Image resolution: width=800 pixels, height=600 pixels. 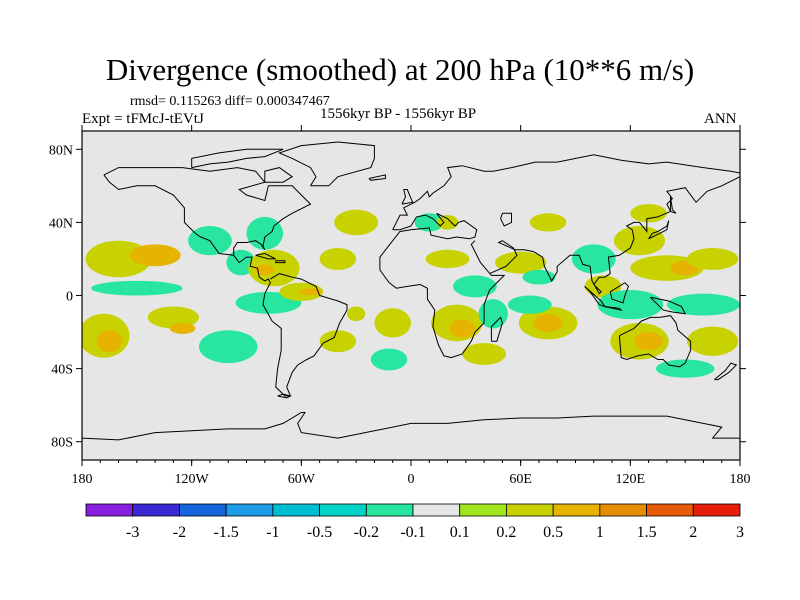 I want to click on colorbar-label: -1.5, so click(x=225, y=532).